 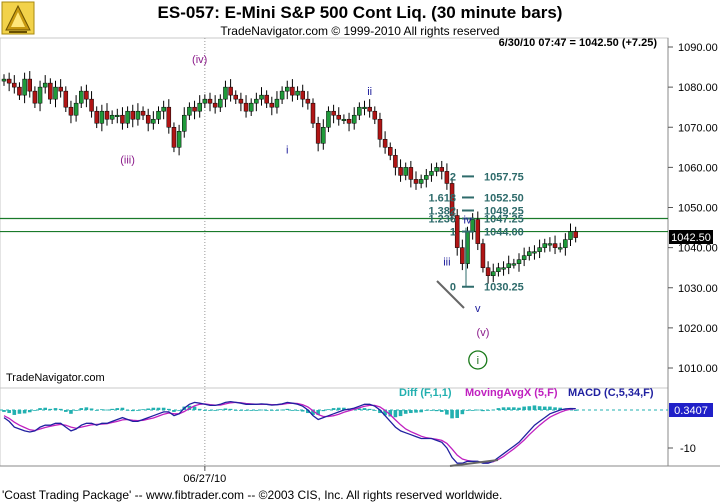 I want to click on wave-label: iv, so click(x=468, y=221).